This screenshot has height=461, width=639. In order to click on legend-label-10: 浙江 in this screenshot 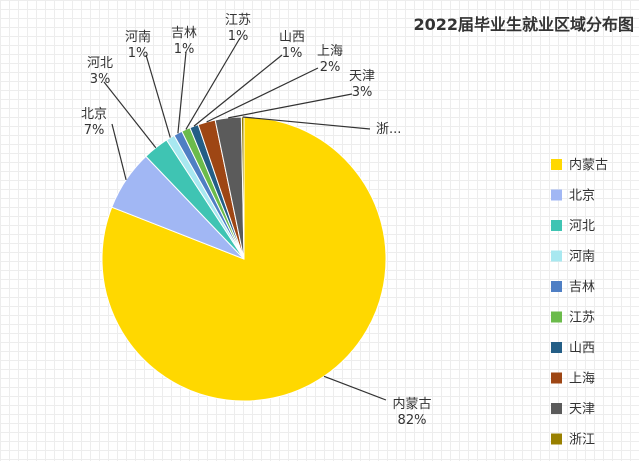, I will do `click(582, 440)`.